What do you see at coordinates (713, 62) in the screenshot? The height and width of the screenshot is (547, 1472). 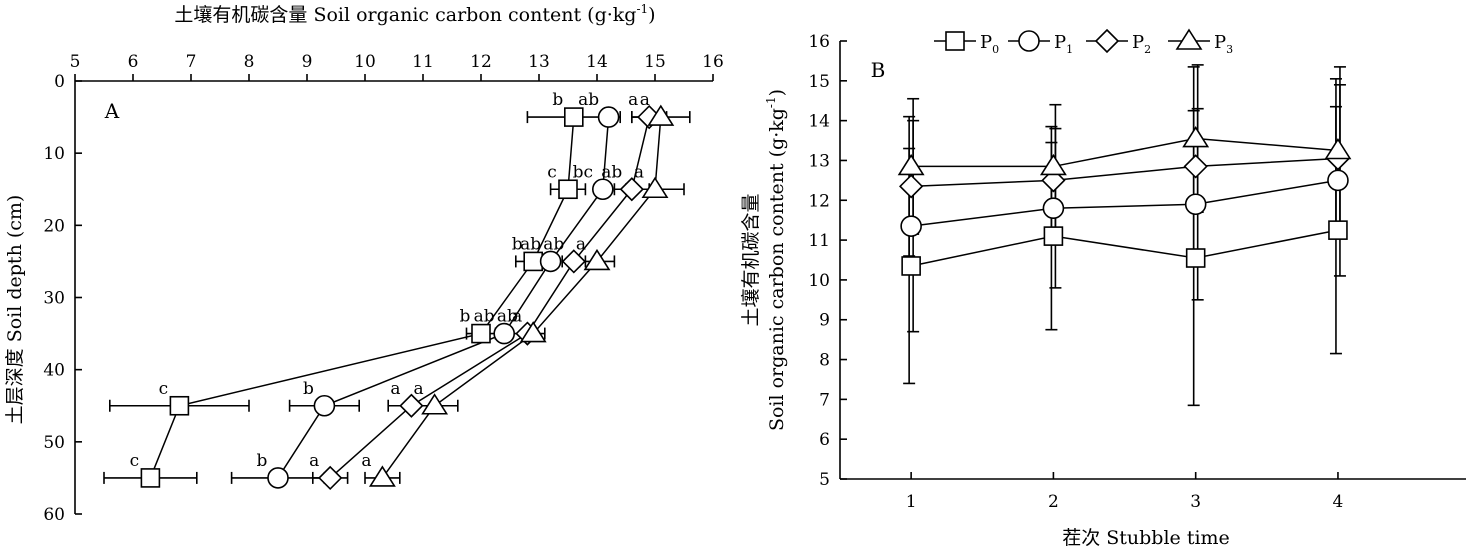 I see `x-tick-label: 16` at bounding box center [713, 62].